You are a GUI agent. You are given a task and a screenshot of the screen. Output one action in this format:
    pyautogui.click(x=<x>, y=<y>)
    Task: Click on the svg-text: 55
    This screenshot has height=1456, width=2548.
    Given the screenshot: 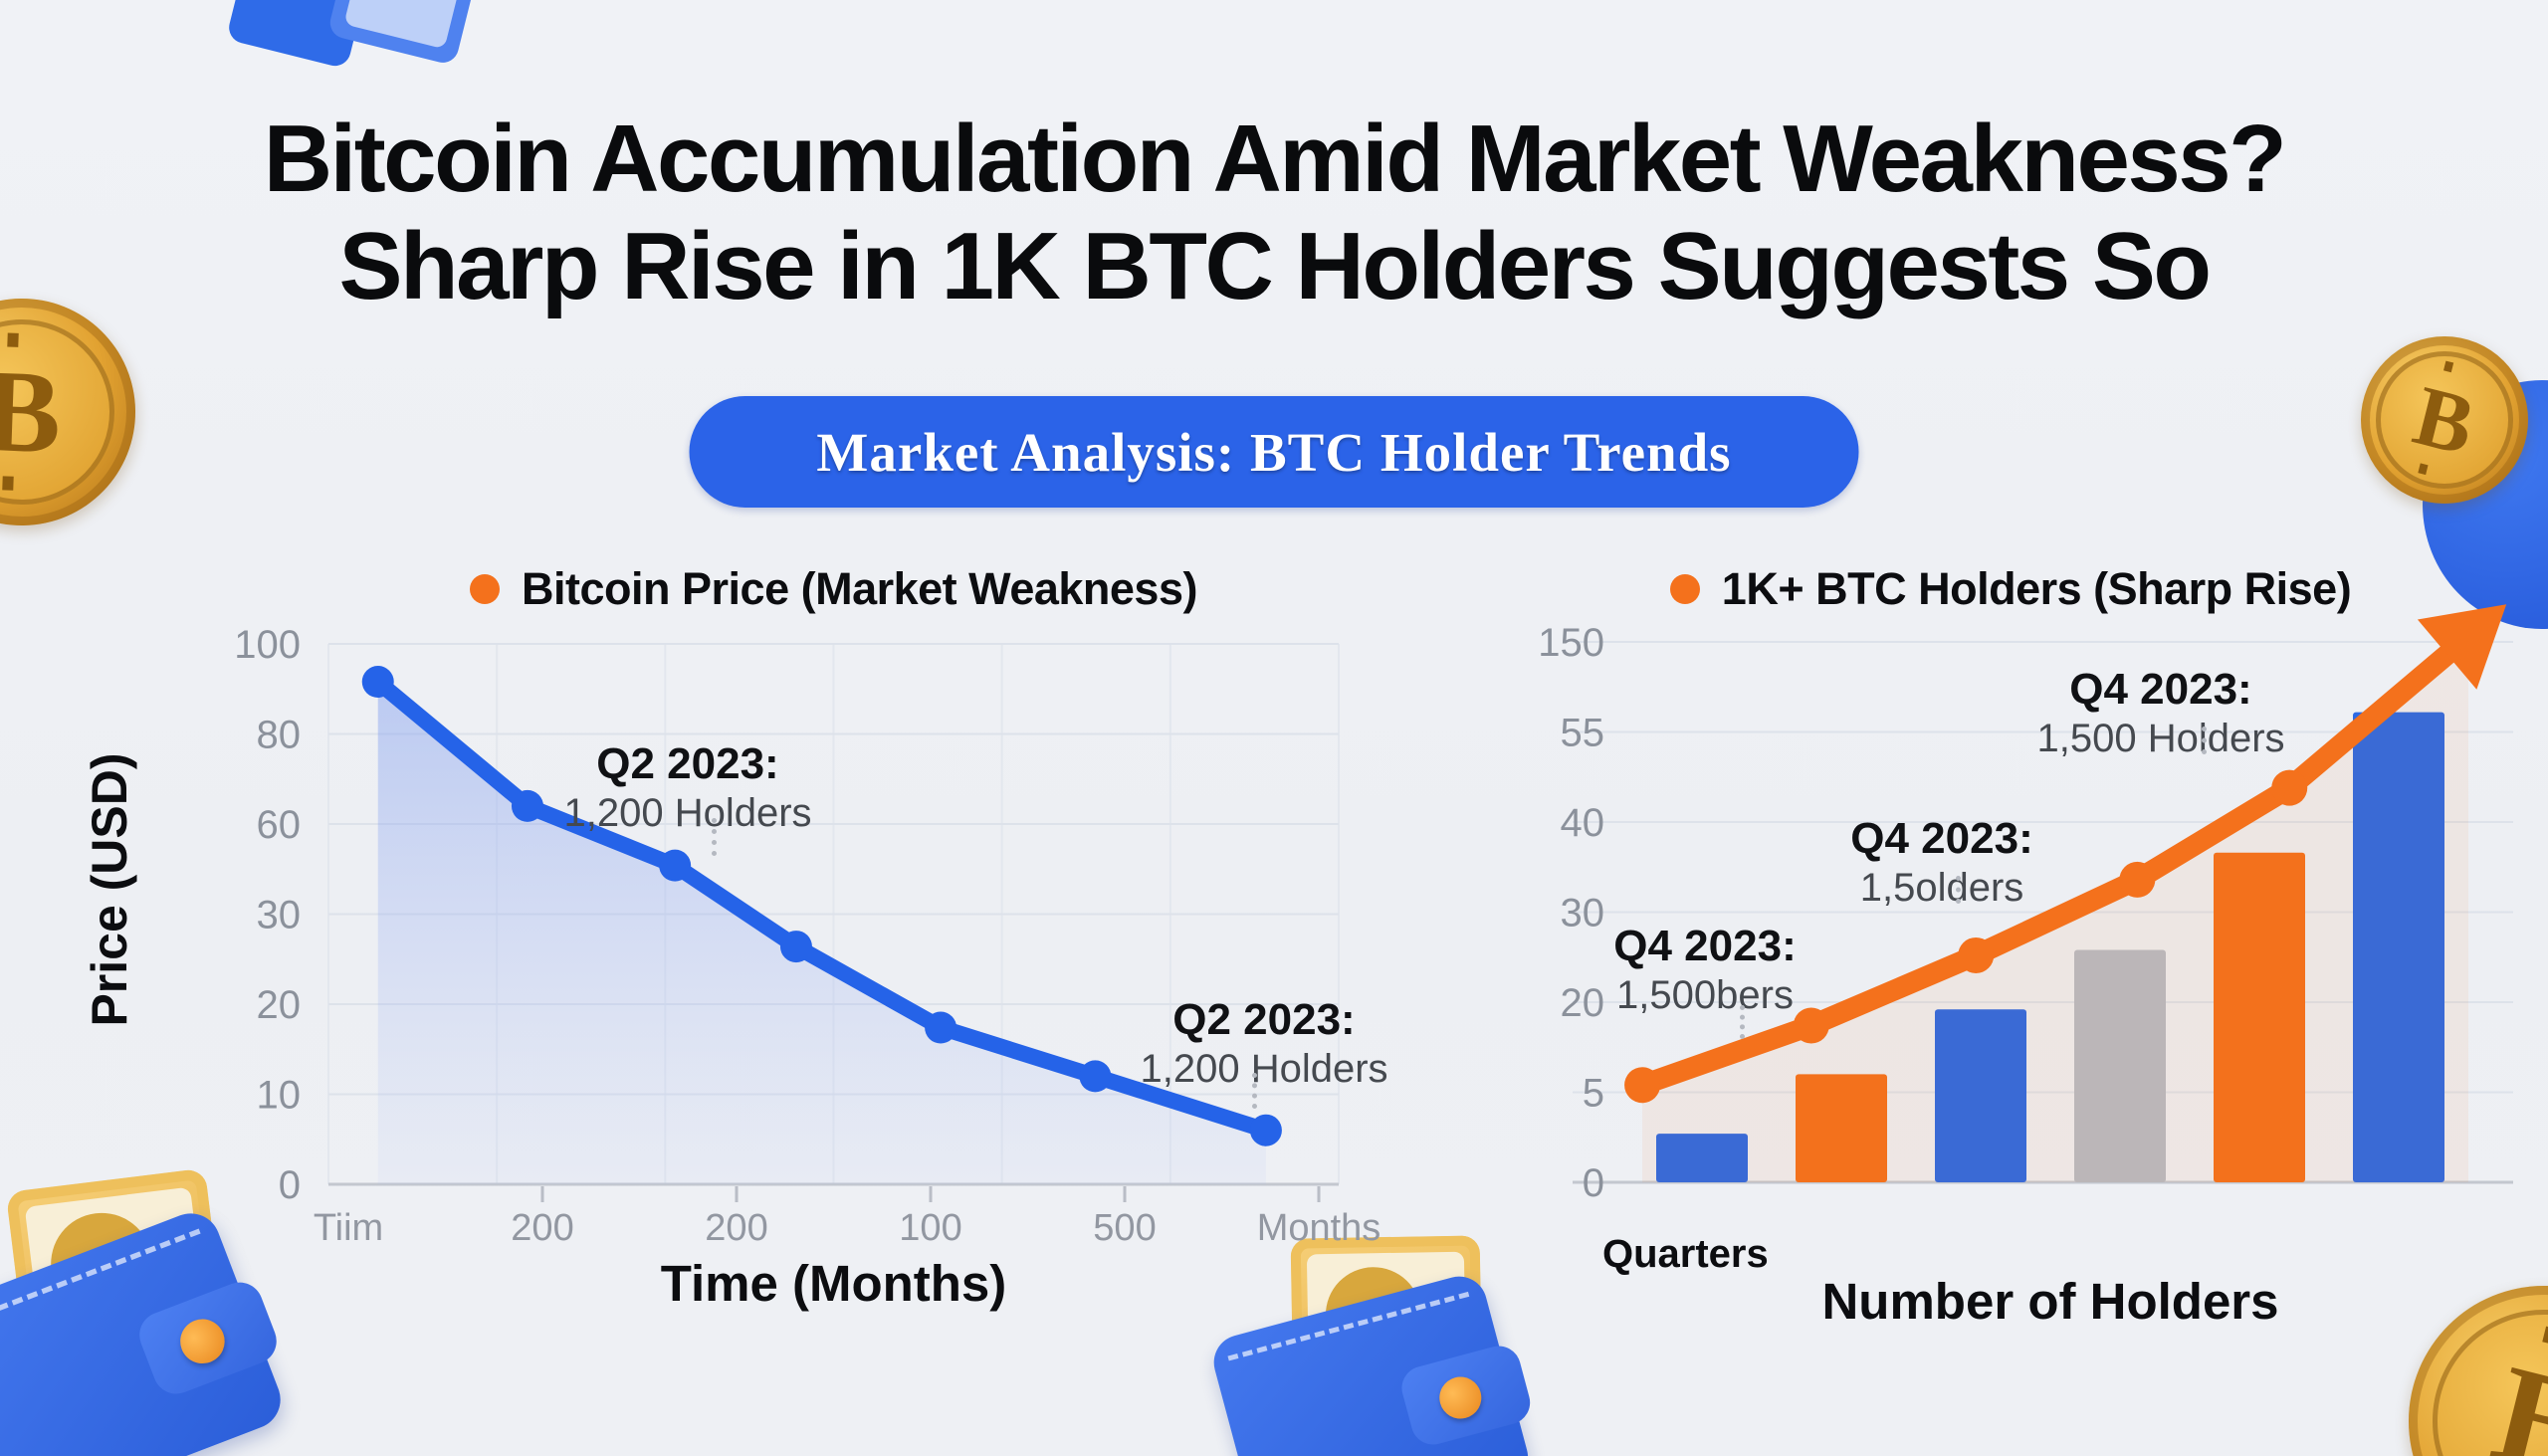 What is the action you would take?
    pyautogui.click(x=1583, y=733)
    